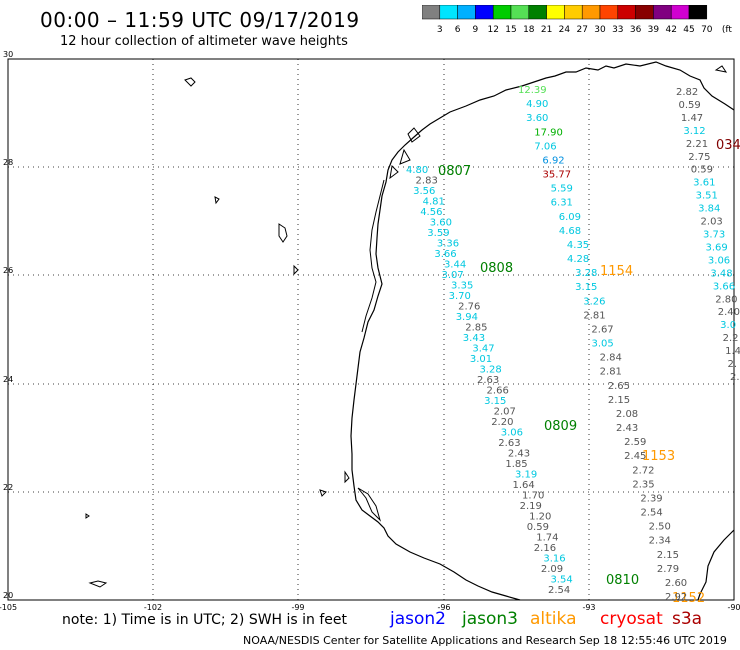 The image size is (740, 650). I want to click on yucatan-coast, so click(716, 565).